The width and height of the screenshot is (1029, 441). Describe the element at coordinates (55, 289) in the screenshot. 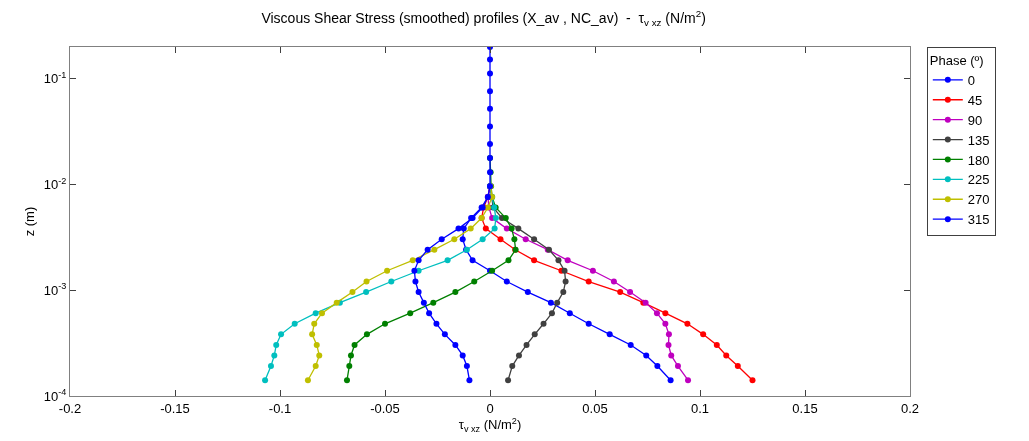

I see `y-tick-label: 10$^{-3}$` at that location.